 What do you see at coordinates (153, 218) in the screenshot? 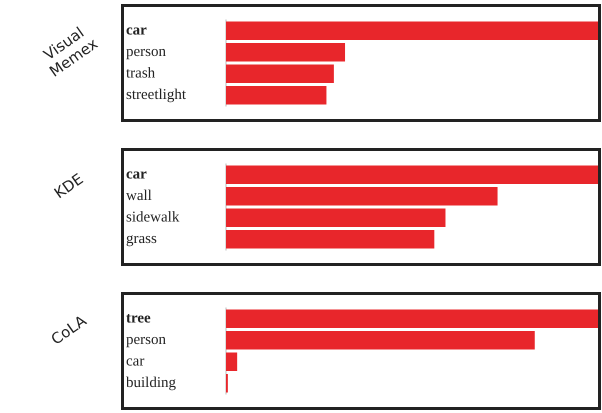
I see `y-tick-label: sidewalk` at bounding box center [153, 218].